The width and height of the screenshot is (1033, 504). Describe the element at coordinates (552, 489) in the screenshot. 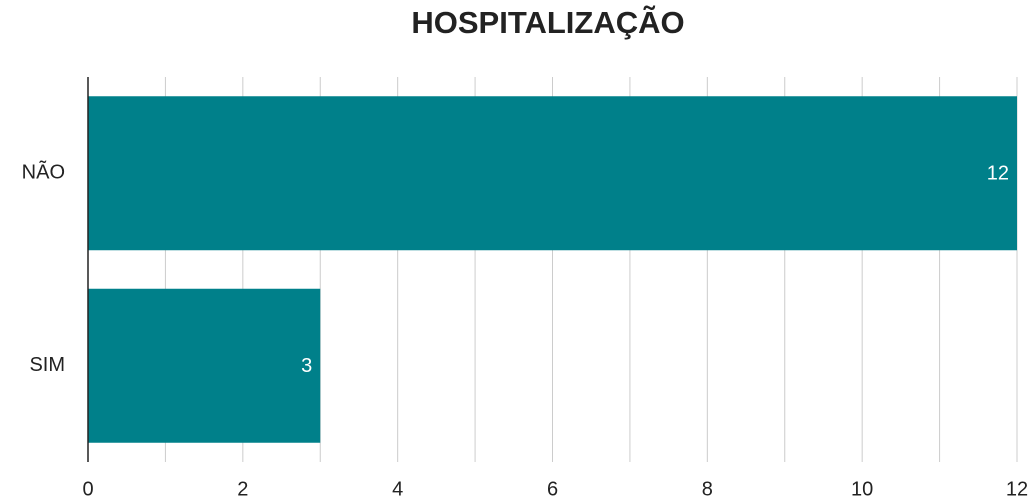

I see `x-tick-label: 6` at that location.